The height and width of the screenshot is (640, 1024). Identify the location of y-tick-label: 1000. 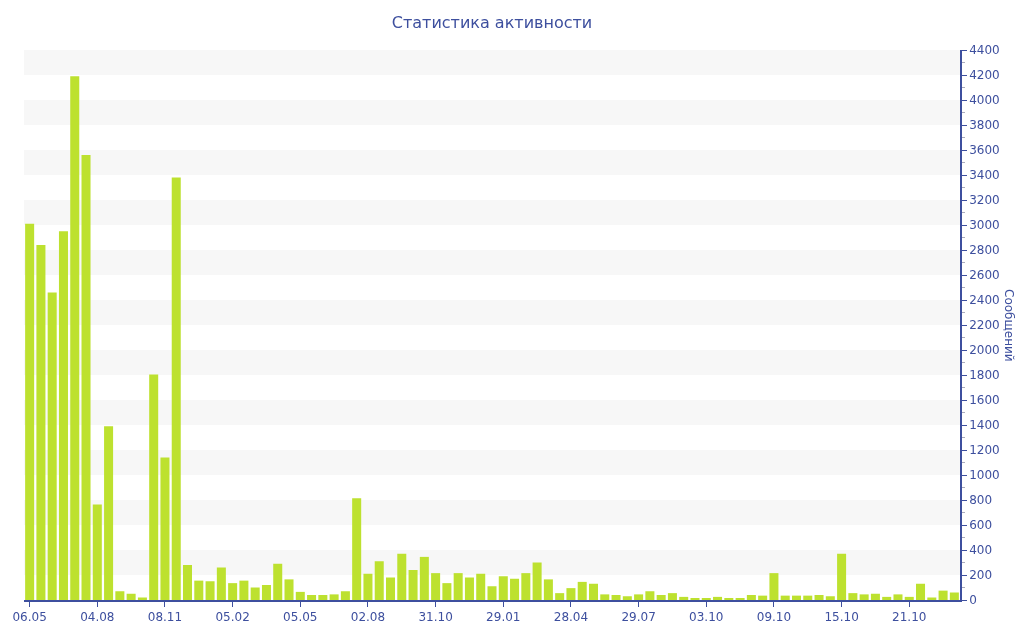
(984, 475).